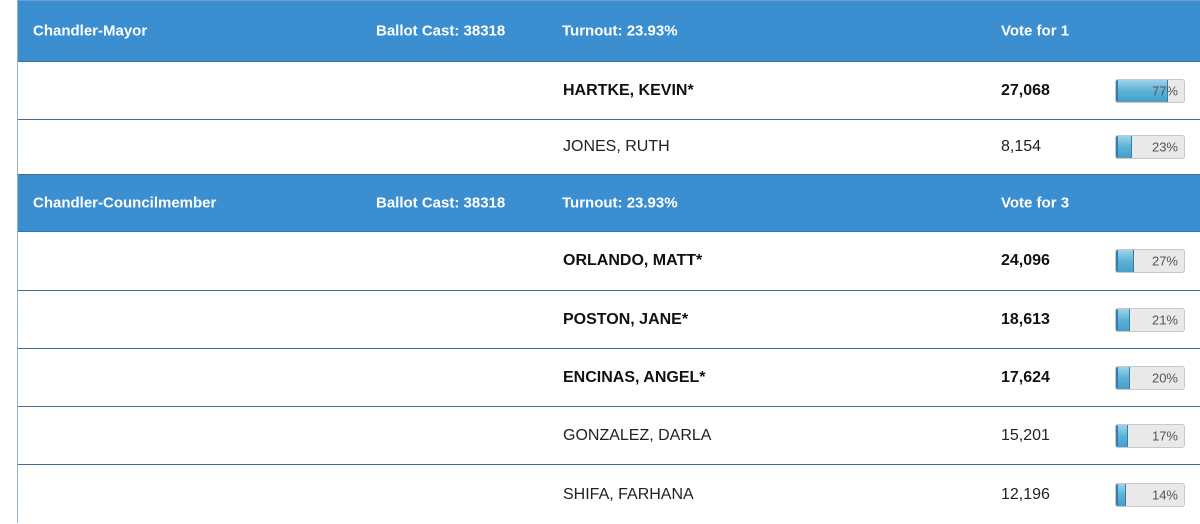 The height and width of the screenshot is (524, 1200). I want to click on candidate-votes: 27,068, so click(1025, 90).